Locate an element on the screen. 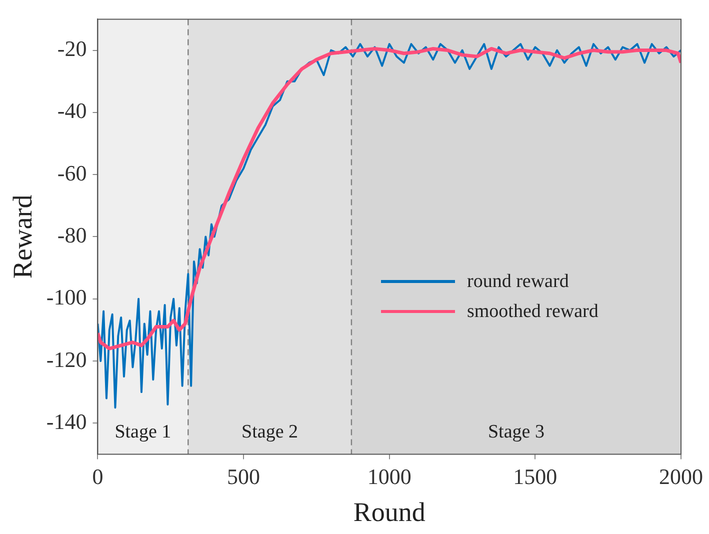 This screenshot has width=709, height=534. y-tick-label: -40 is located at coordinates (72, 111).